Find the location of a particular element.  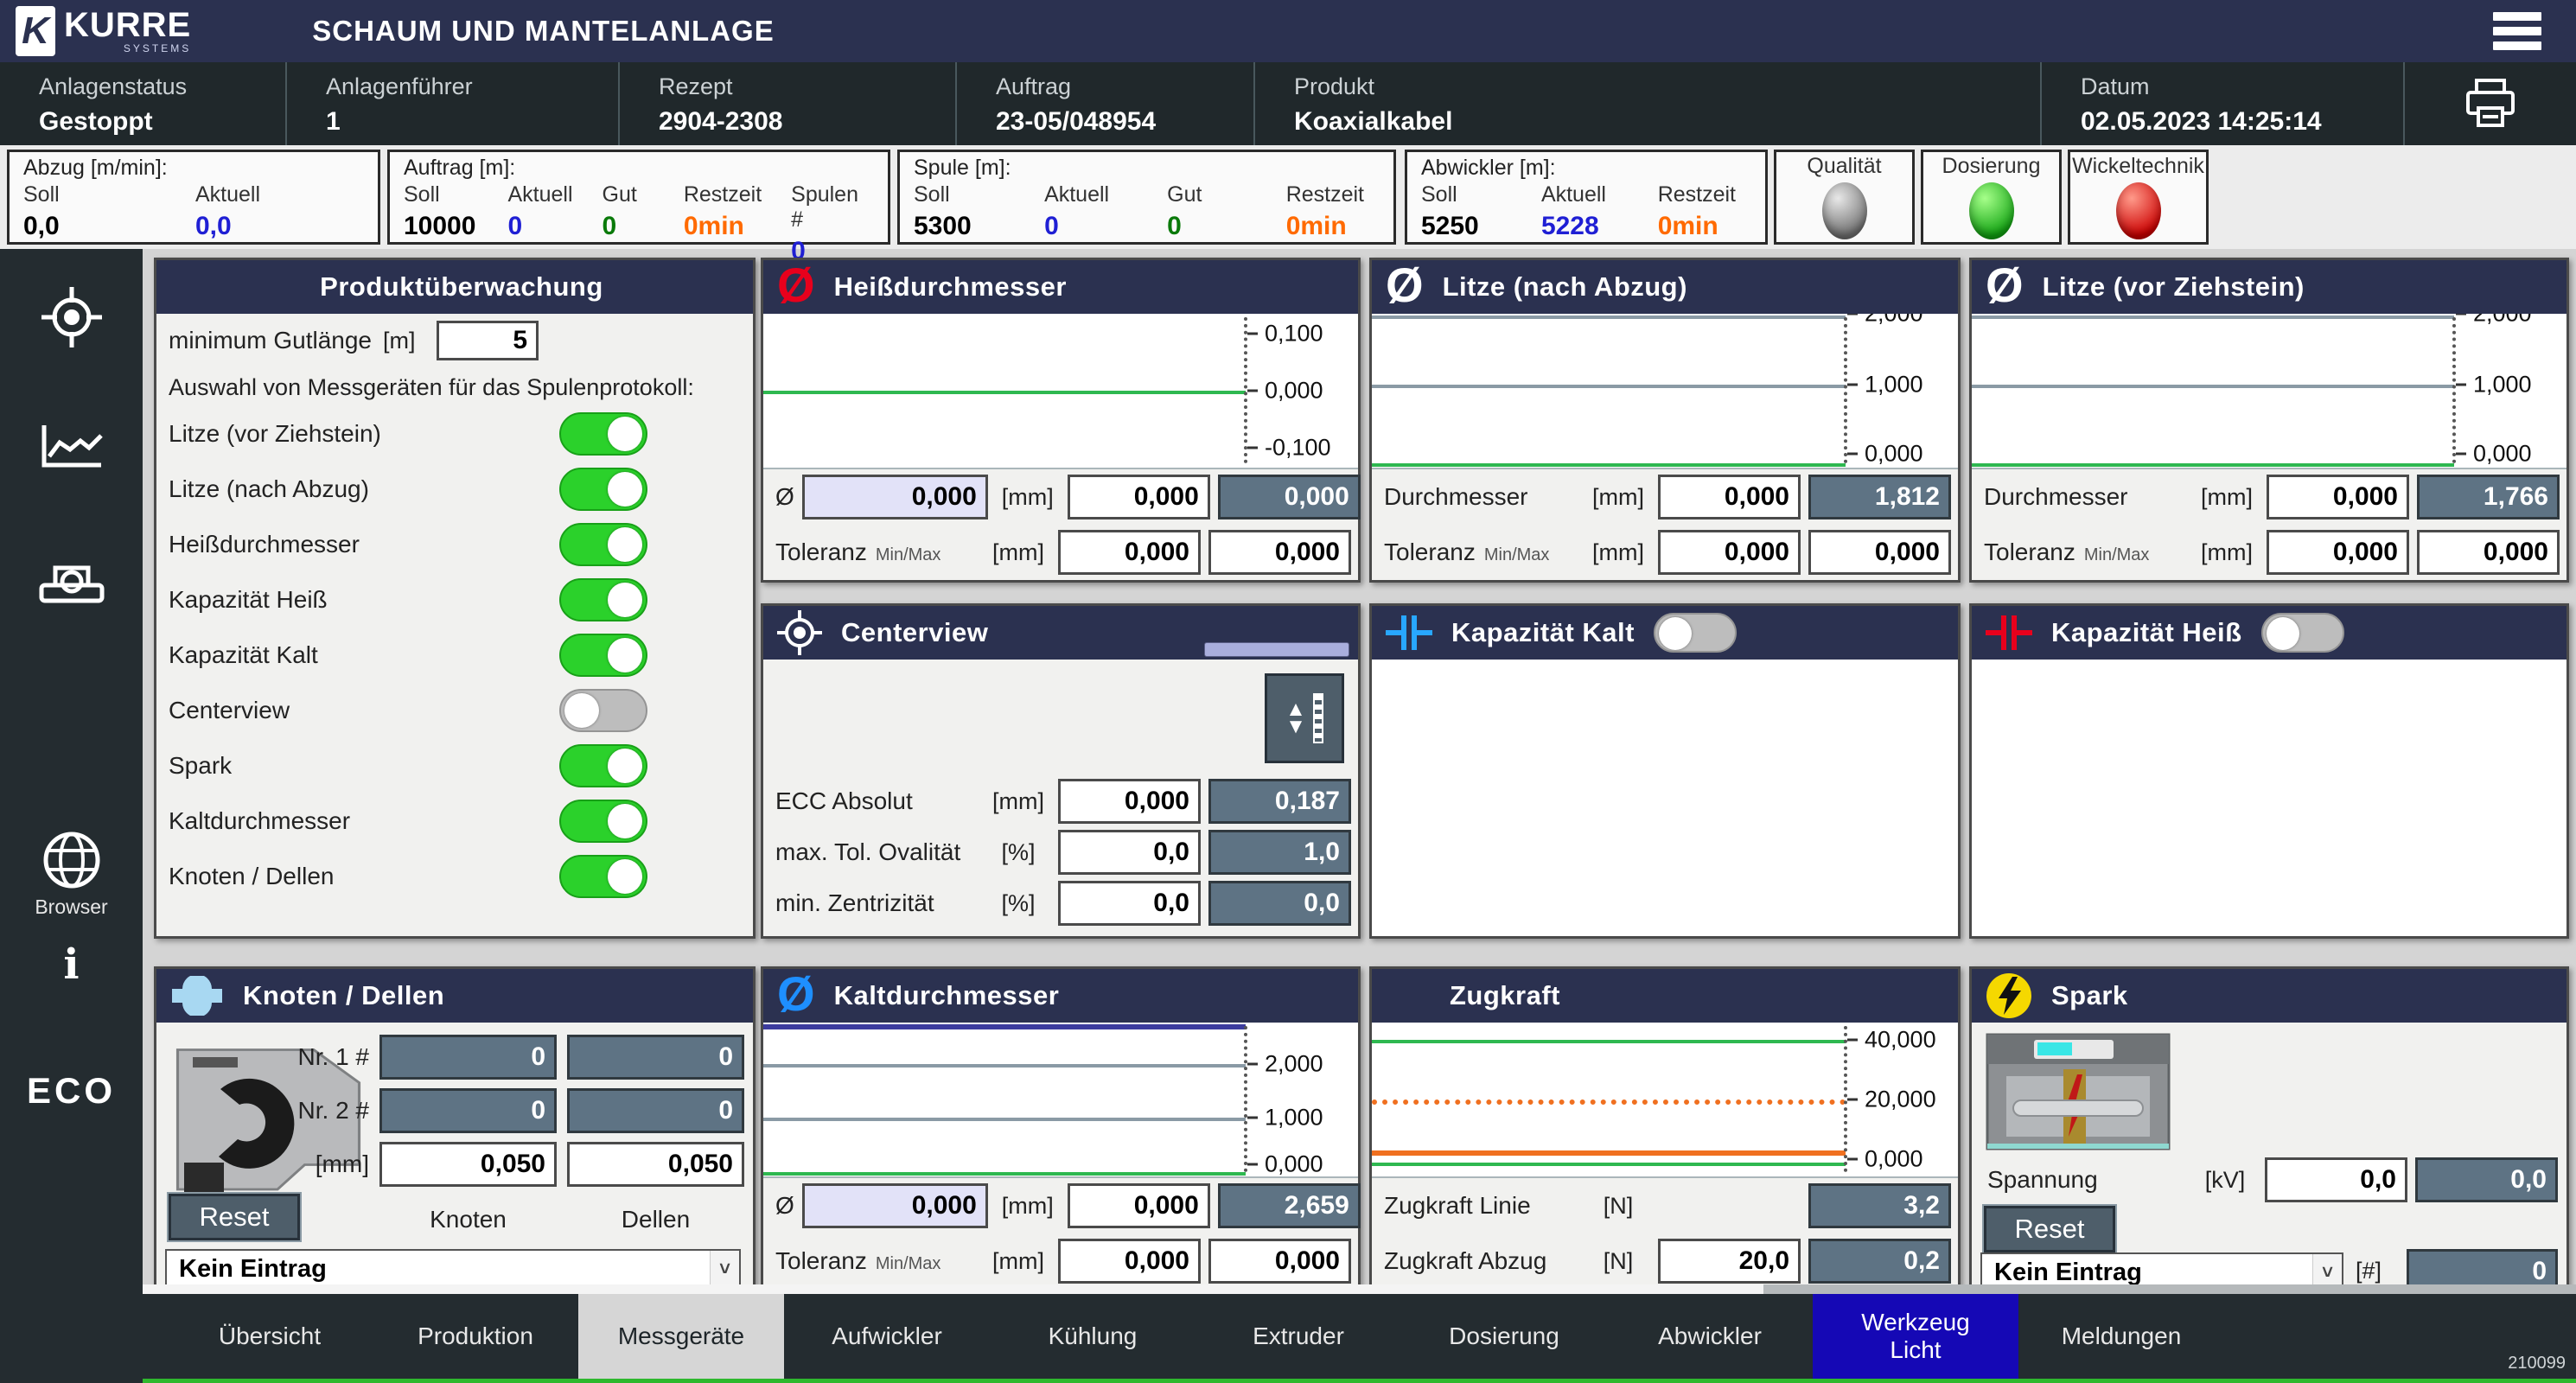

nr2-dellen-display: 0 is located at coordinates (655, 1110).